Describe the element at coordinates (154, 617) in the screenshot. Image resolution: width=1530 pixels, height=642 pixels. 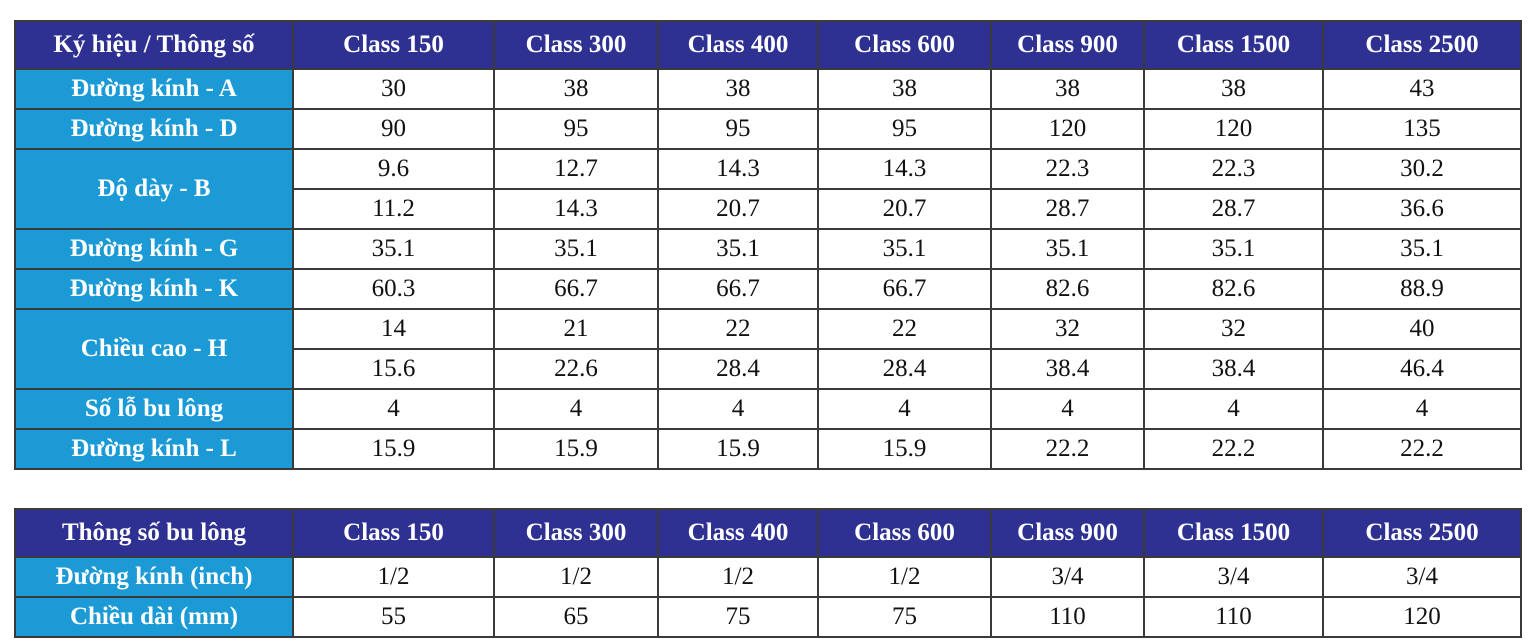
I see `row-label: Chiều dài (mm)` at that location.